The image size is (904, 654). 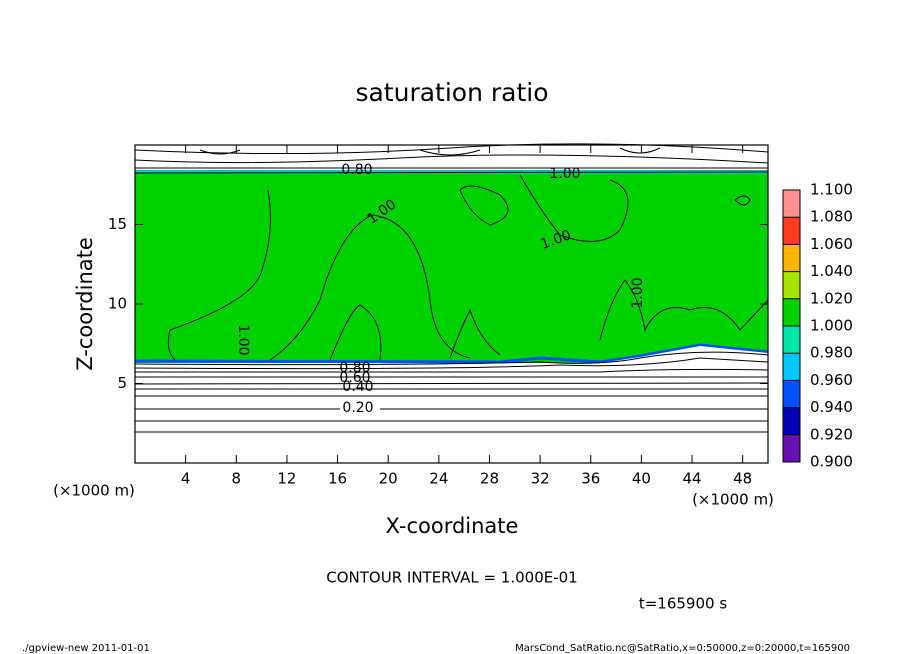 What do you see at coordinates (337, 479) in the screenshot?
I see `x-tick-label: 16` at bounding box center [337, 479].